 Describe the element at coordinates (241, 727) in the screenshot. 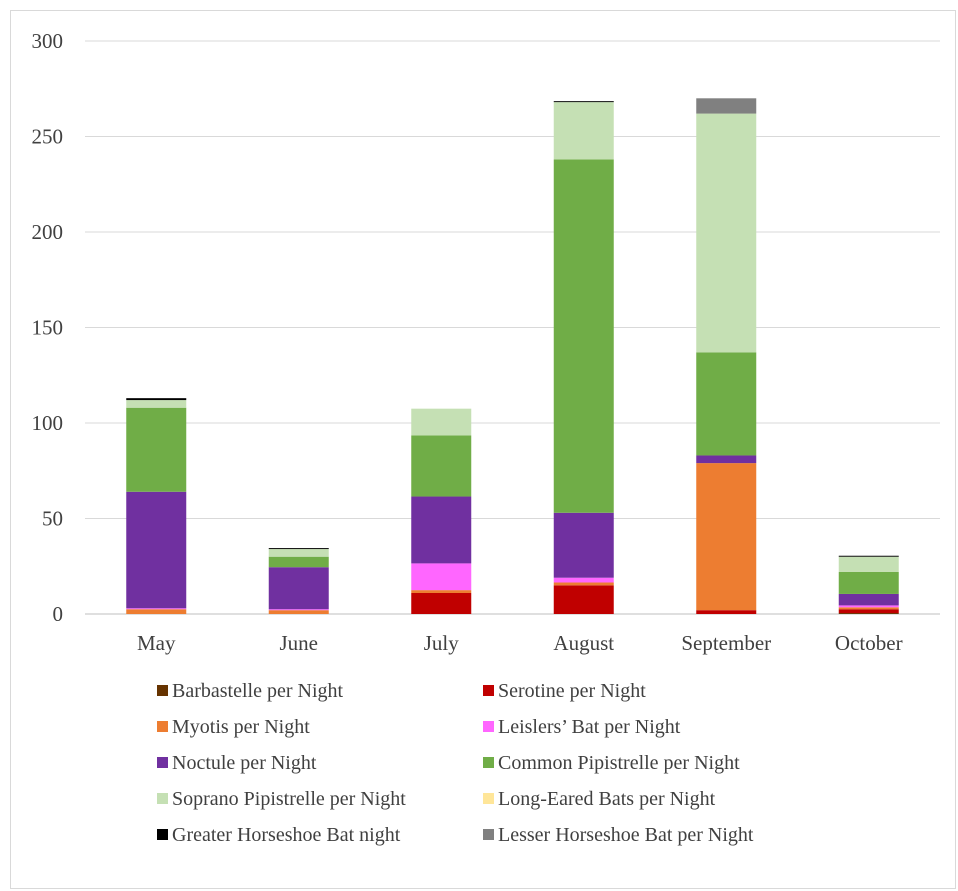

I see `legend-label: Myotis per Night` at that location.